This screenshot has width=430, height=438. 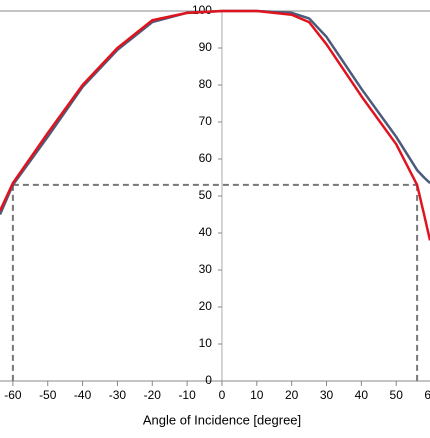 I want to click on x-tick-label: -40, so click(x=83, y=395).